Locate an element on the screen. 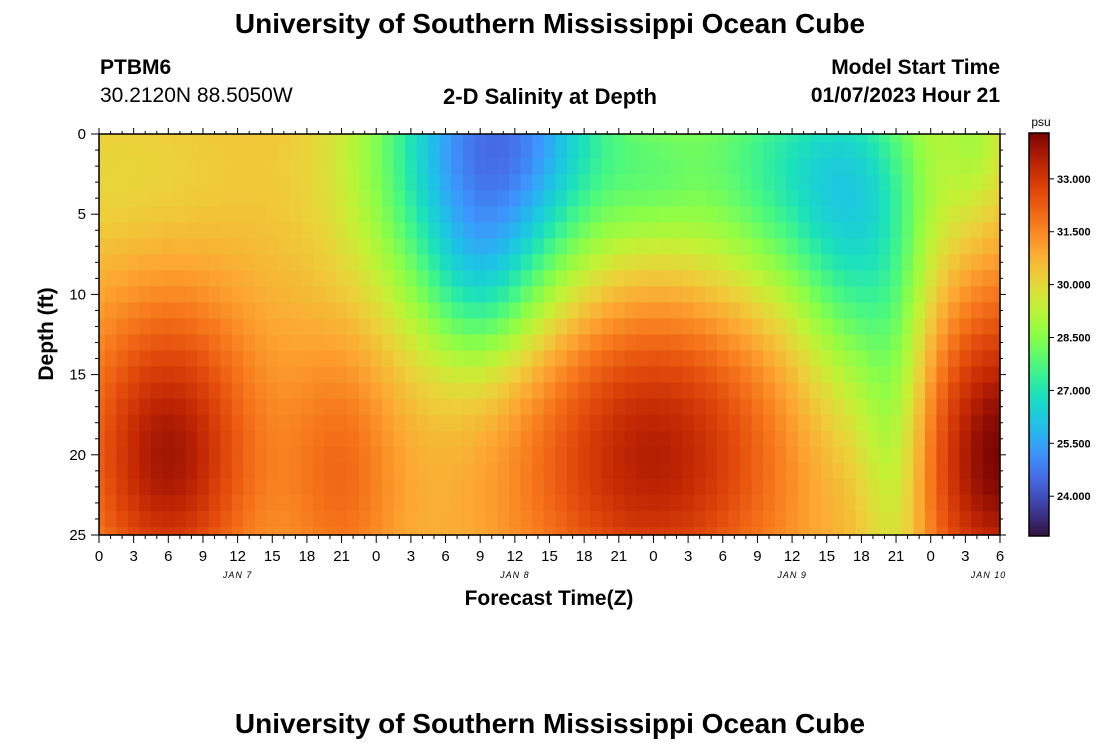  colorbar-gradient is located at coordinates (1039, 334).